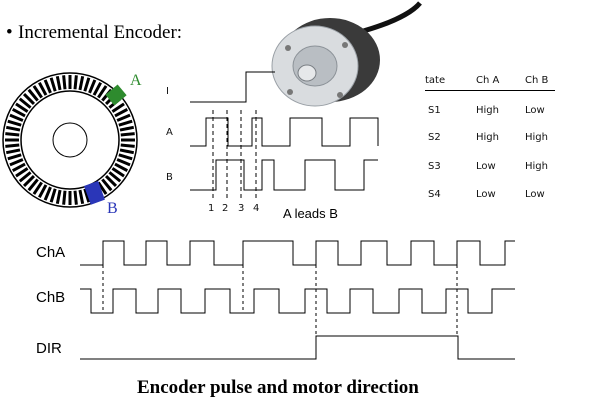  I want to click on encoder-shaft, so click(307, 73).